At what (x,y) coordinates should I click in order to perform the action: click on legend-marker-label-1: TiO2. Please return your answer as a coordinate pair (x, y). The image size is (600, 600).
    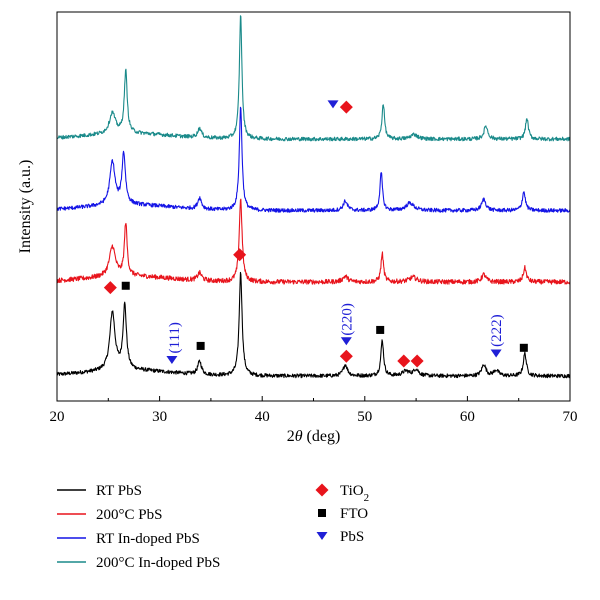
    Looking at the image, I should click on (354, 493).